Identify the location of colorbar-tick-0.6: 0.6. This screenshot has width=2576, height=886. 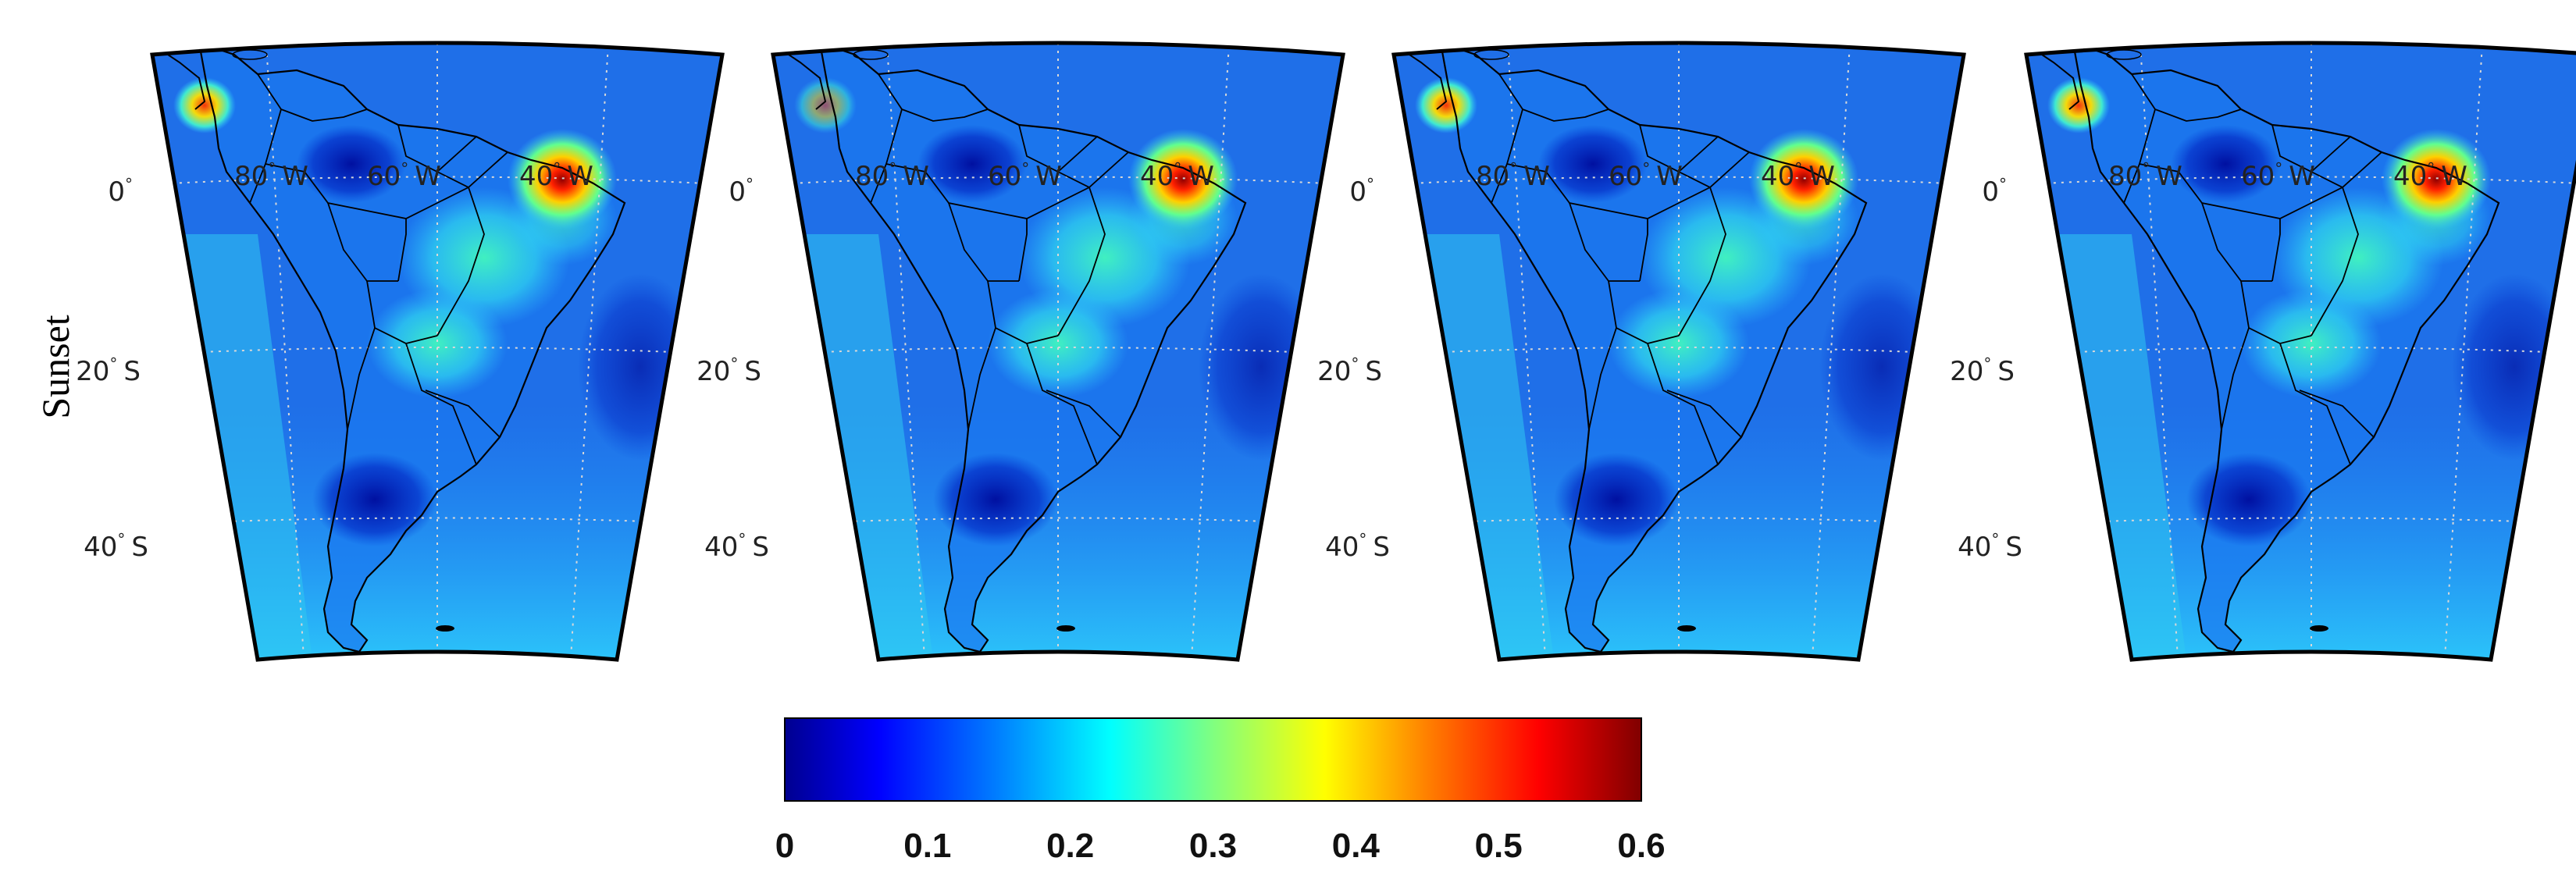
(1641, 846).